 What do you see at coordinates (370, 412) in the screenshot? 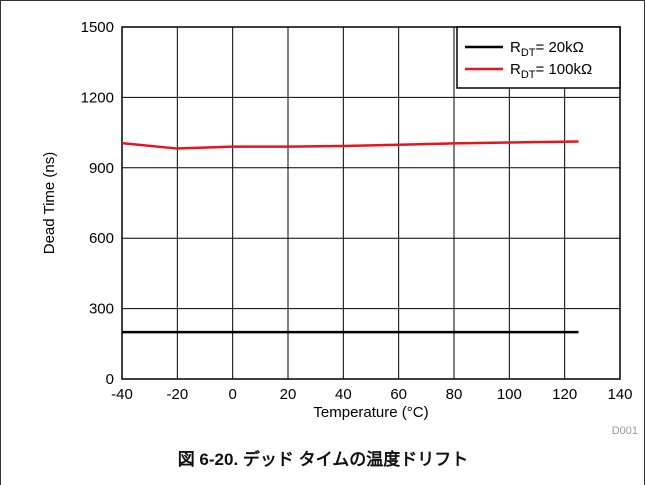
I see `x-axis-label: Temperature (°C)` at bounding box center [370, 412].